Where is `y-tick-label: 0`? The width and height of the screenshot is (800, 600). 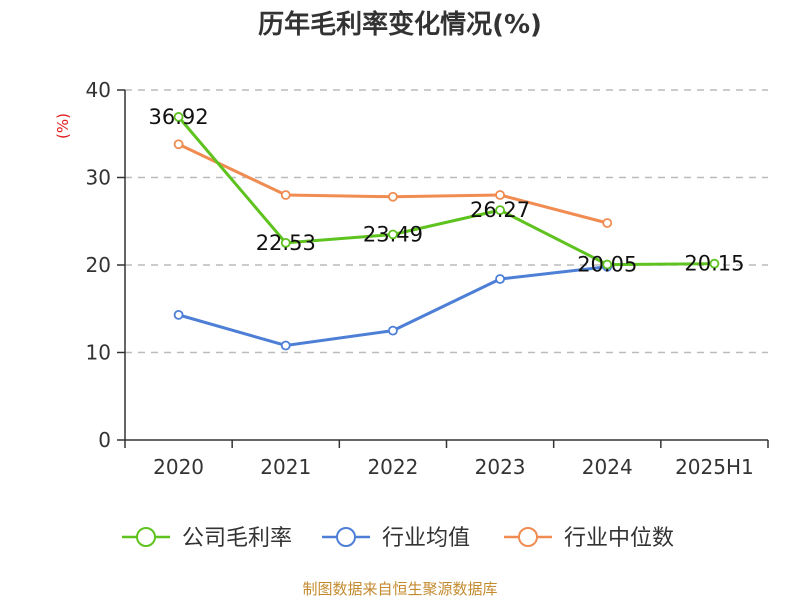 y-tick-label: 0 is located at coordinates (104, 440).